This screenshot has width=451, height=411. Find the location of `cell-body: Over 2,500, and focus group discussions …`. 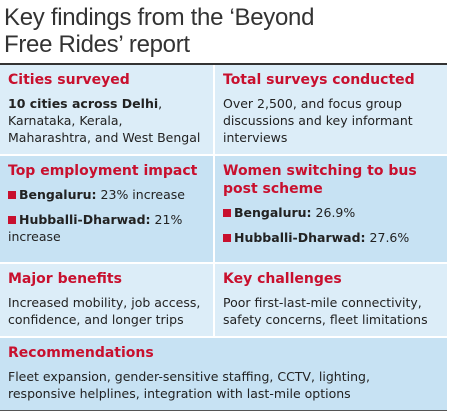

cell-body: Over 2,500, and focus group discussions … is located at coordinates (331, 120).